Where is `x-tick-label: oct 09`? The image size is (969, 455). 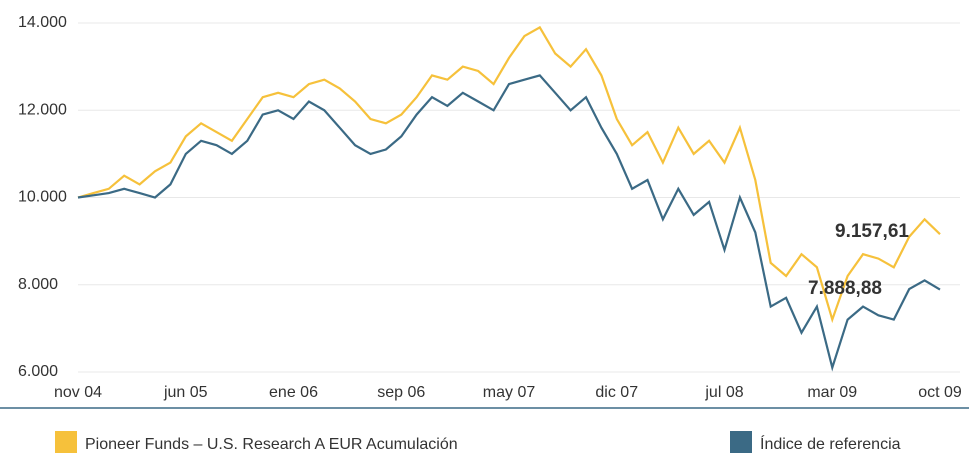
x-tick-label: oct 09 is located at coordinates (940, 392).